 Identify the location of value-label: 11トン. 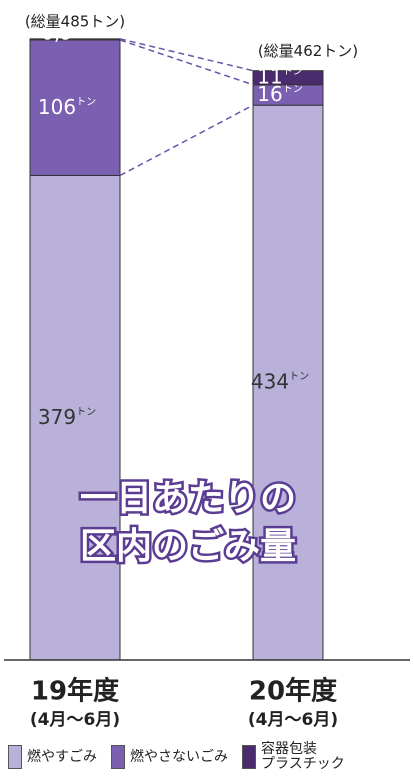
(279, 76).